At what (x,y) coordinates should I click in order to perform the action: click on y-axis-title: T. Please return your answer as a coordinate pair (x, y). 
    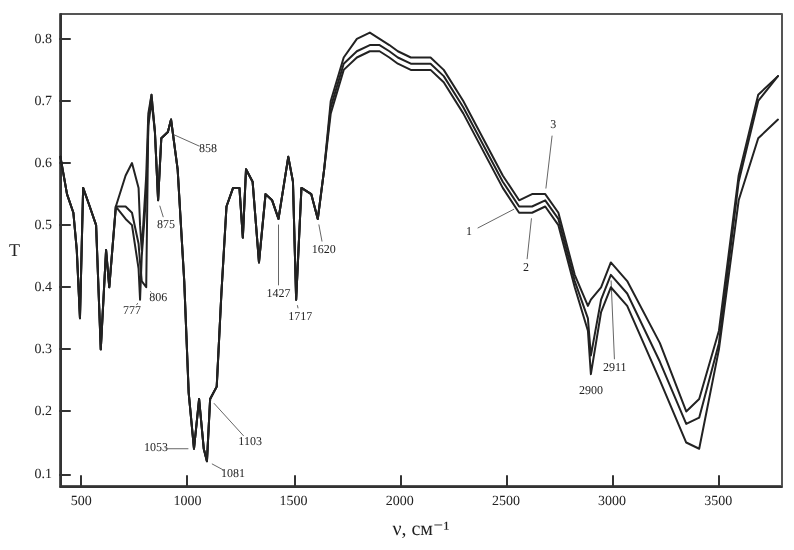
    Looking at the image, I should click on (15, 250).